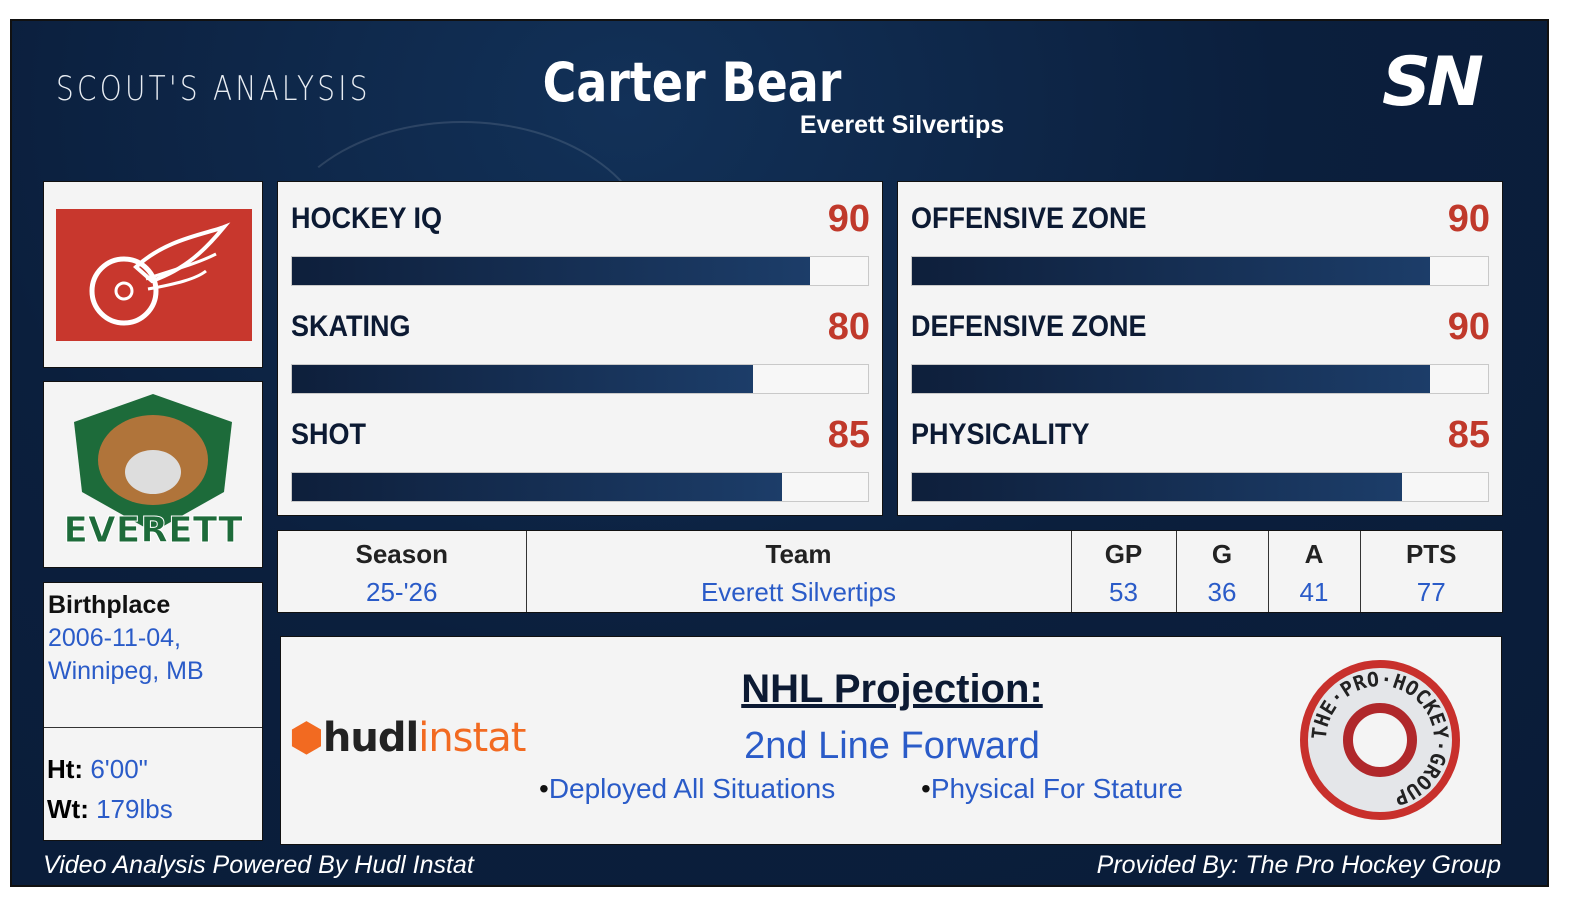 Image resolution: width=1584 pixels, height=908 pixels. Describe the element at coordinates (1221, 592) in the screenshot. I see `cell-g: 36` at that location.